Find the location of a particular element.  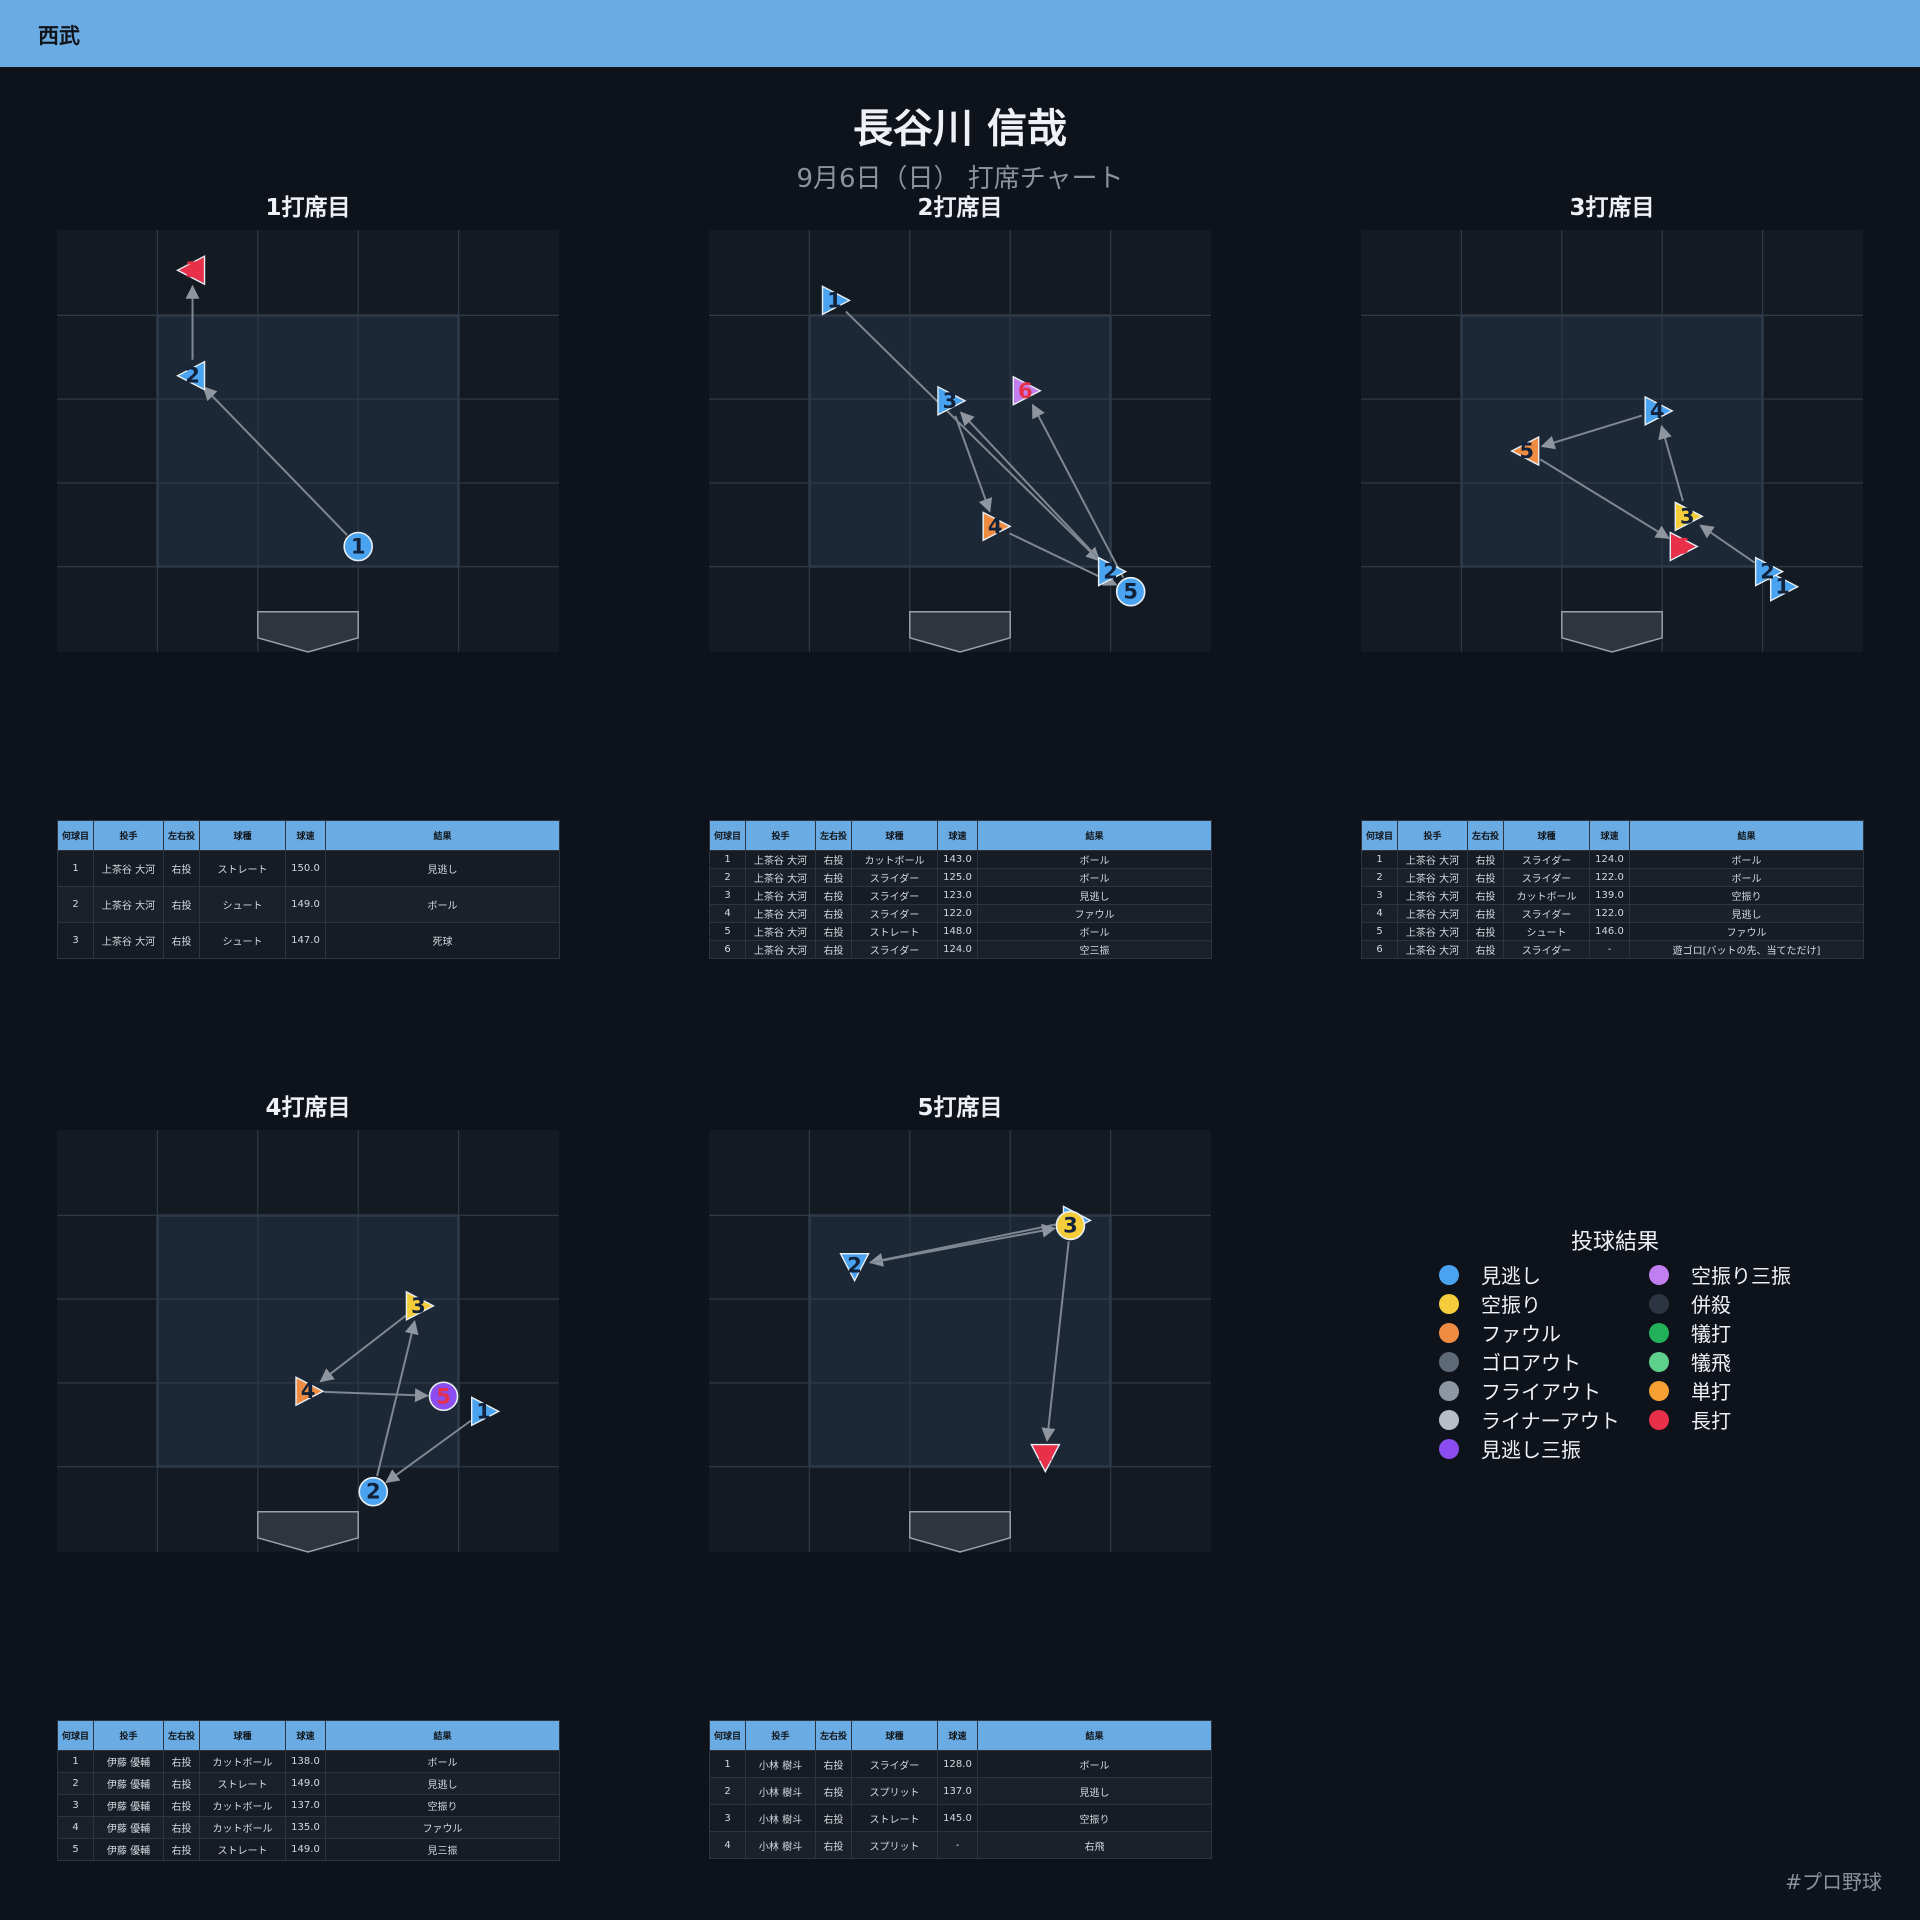

table-row: 3 上茶谷 大河 右投 カットボール 139.0 空振り is located at coordinates (1612, 895).